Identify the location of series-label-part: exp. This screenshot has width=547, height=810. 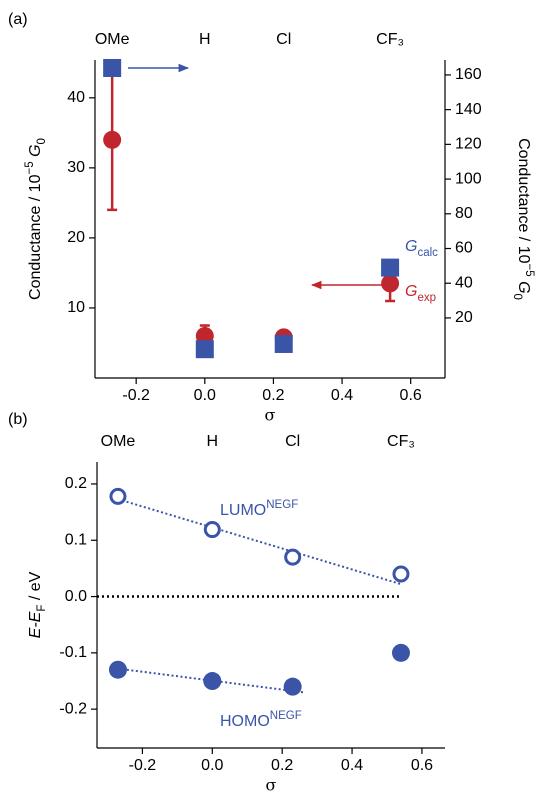
(426, 298).